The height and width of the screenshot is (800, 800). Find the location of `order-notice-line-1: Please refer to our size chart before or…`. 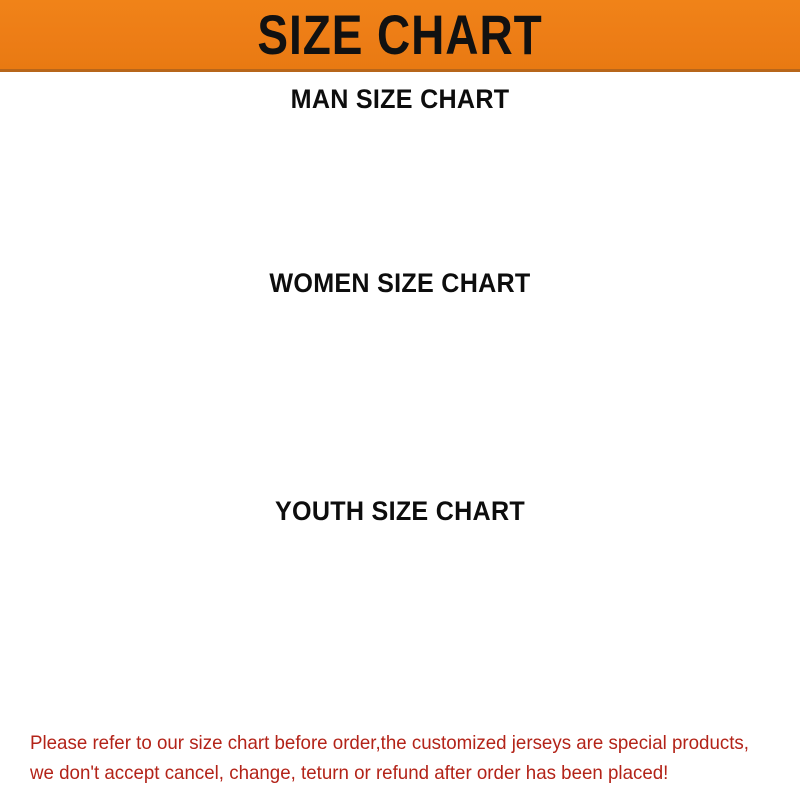

order-notice-line-1: Please refer to our size chart before or… is located at coordinates (389, 743).